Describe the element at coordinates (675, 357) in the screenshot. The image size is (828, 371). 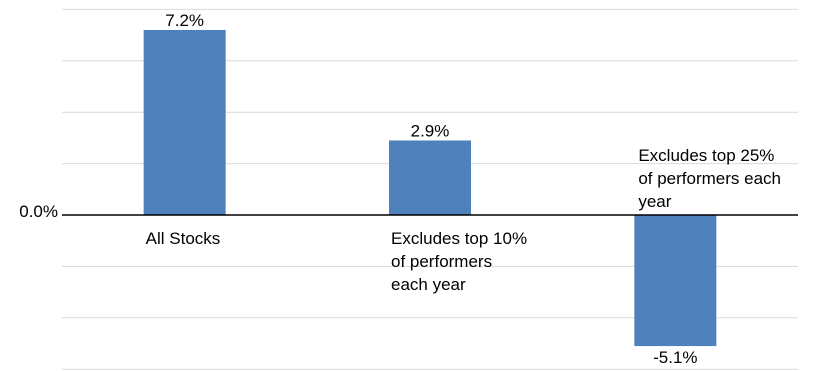
I see `data-label-3: -5.1%` at that location.